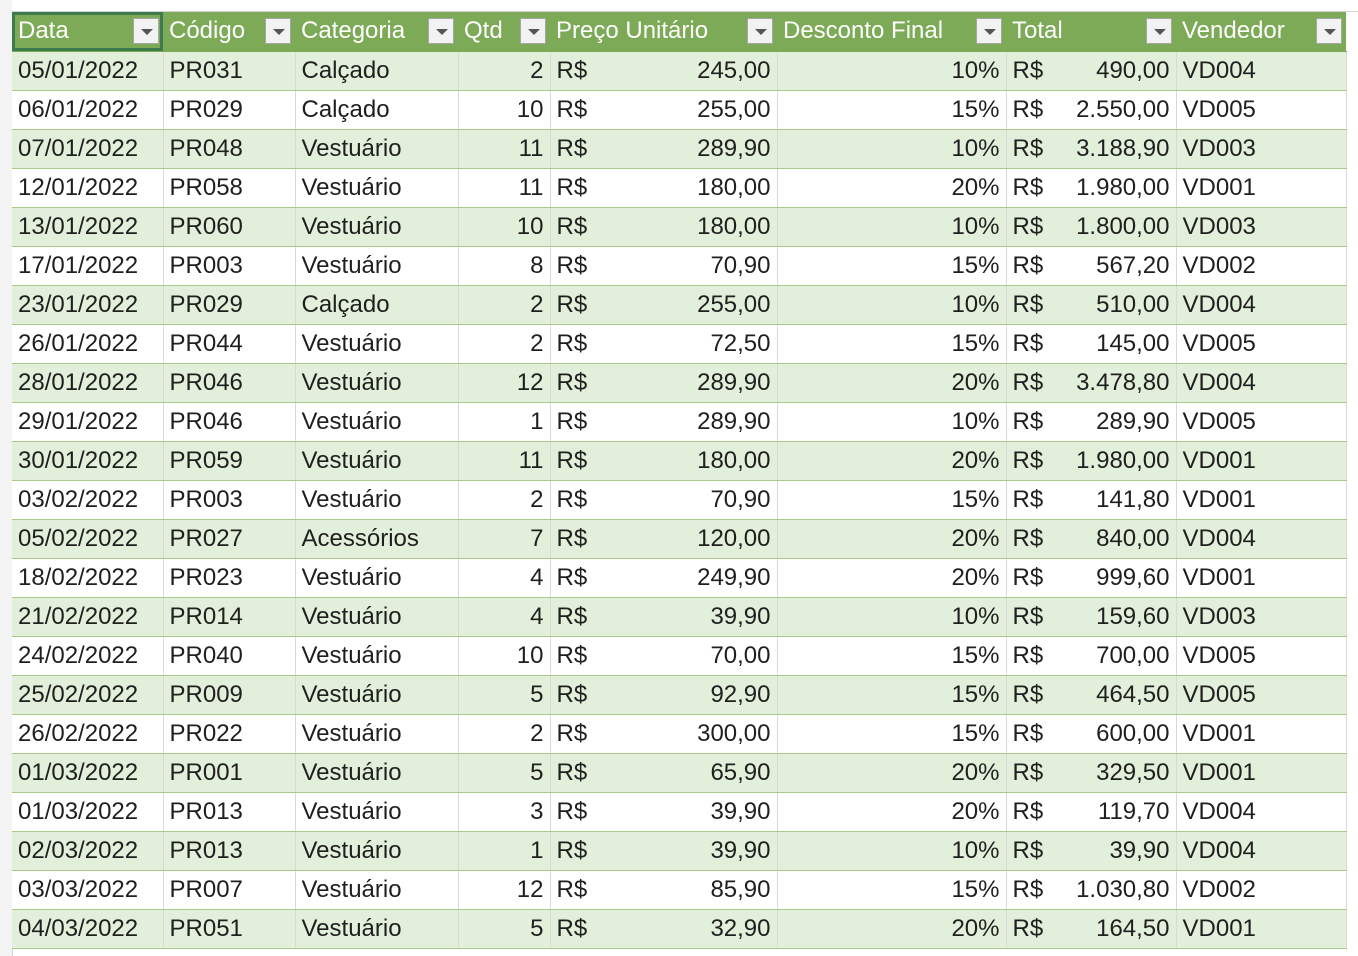  Describe the element at coordinates (504, 929) in the screenshot. I see `cell-qty: 5` at that location.